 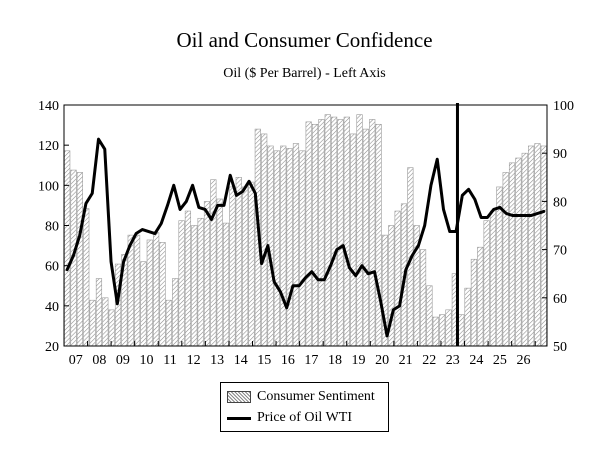 What do you see at coordinates (288, 360) in the screenshot?
I see `x-axis-tick-label: 16` at bounding box center [288, 360].